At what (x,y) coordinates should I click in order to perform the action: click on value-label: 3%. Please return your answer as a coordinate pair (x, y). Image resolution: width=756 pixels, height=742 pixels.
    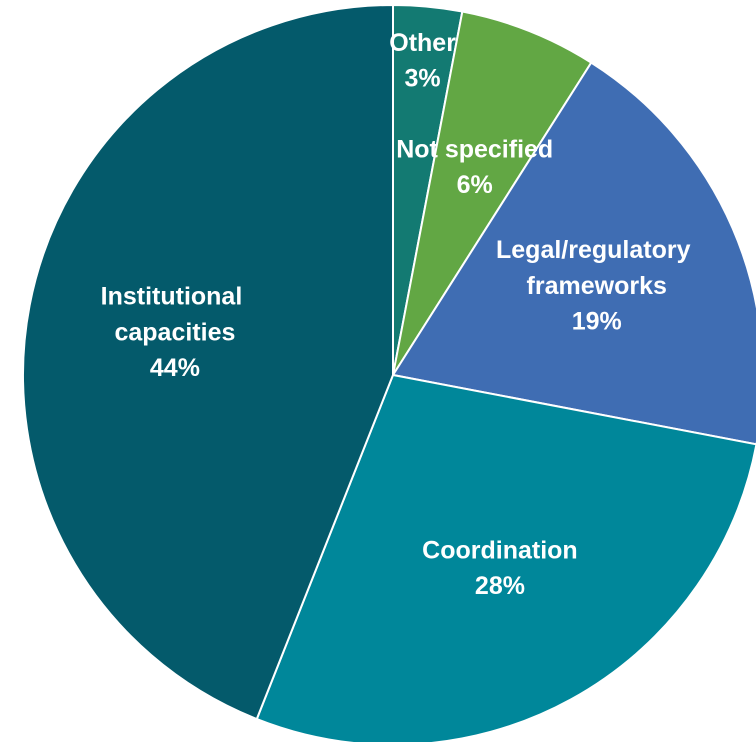
    Looking at the image, I should click on (423, 79).